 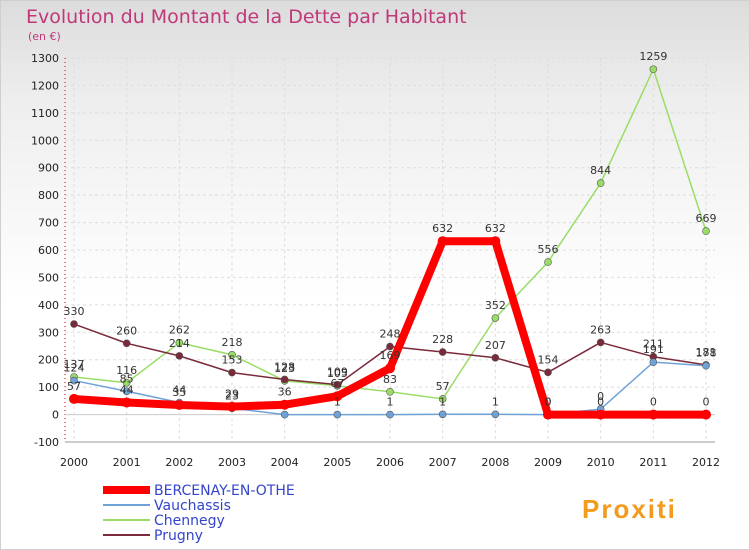 I want to click on data-label: 85, so click(x=127, y=378).